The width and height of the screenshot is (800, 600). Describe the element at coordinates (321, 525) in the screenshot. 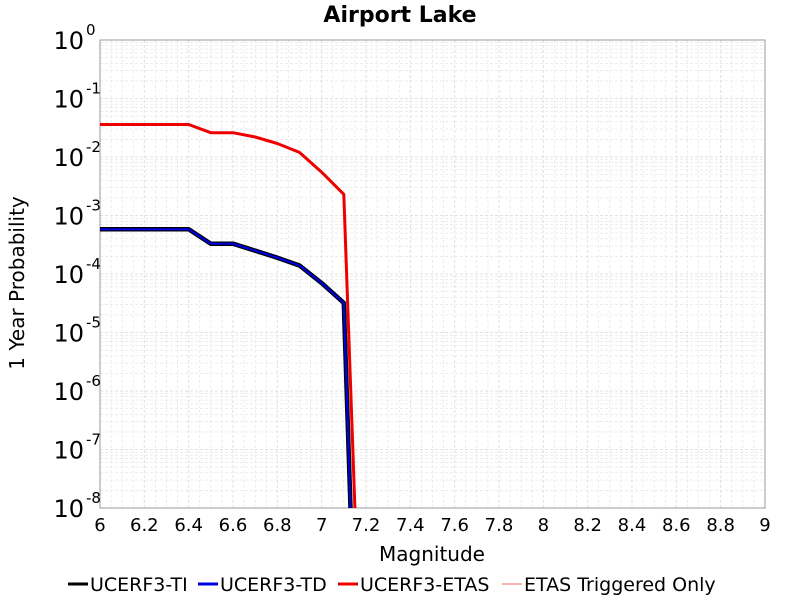

I see `x-tick-label: 7` at that location.